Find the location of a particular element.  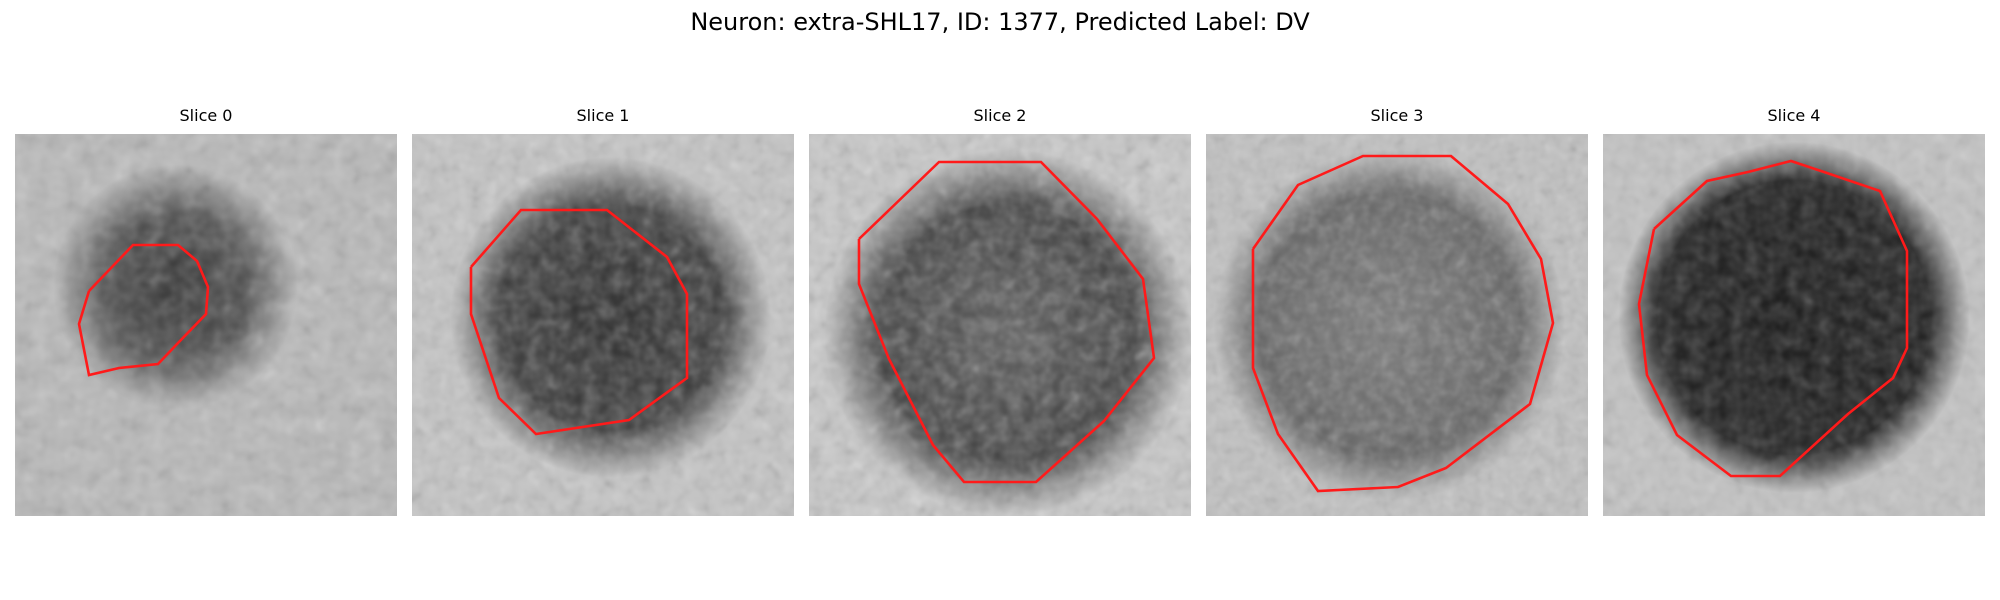

slice-panel-3: Slice 3 is located at coordinates (1397, 310).